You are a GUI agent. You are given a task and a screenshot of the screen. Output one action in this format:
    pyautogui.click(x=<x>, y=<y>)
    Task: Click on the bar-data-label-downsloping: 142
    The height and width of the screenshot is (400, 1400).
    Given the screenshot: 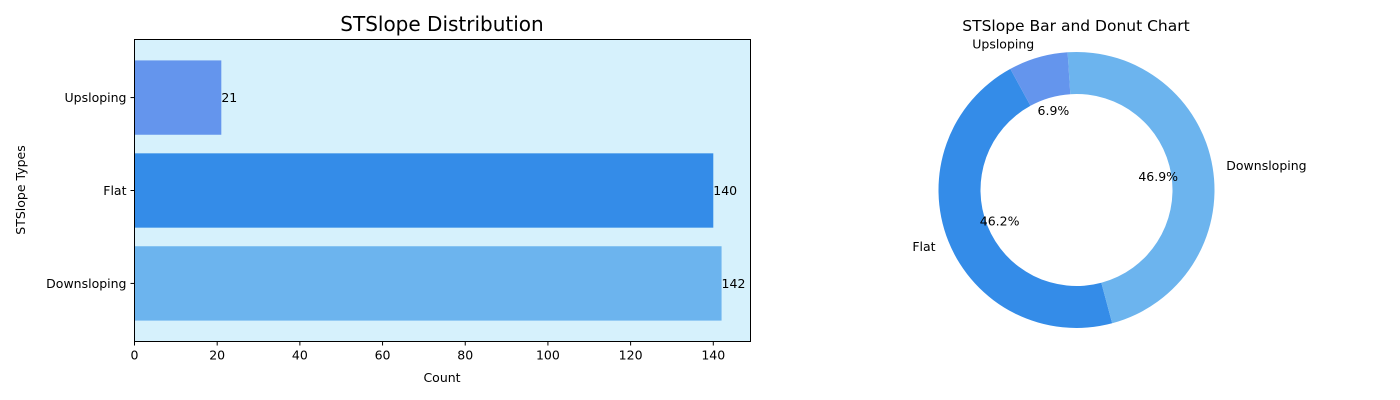 What is the action you would take?
    pyautogui.click(x=734, y=283)
    